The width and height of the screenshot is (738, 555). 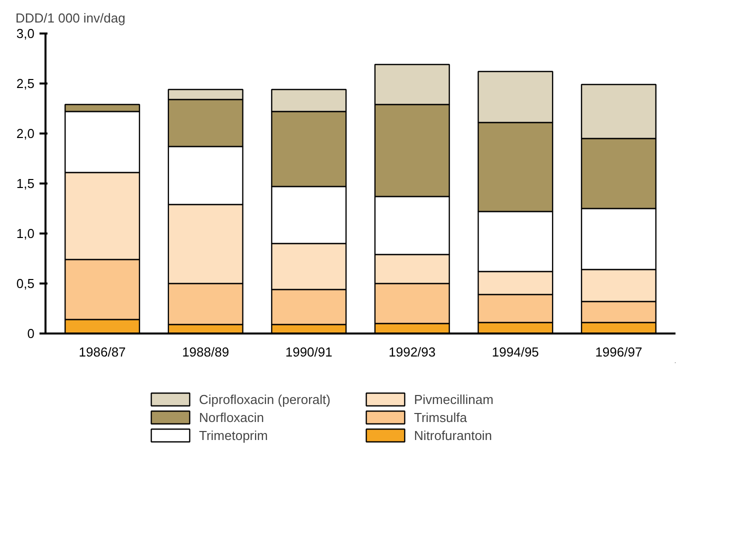 What do you see at coordinates (618, 352) in the screenshot?
I see `x-tick-label: 1996/97` at bounding box center [618, 352].